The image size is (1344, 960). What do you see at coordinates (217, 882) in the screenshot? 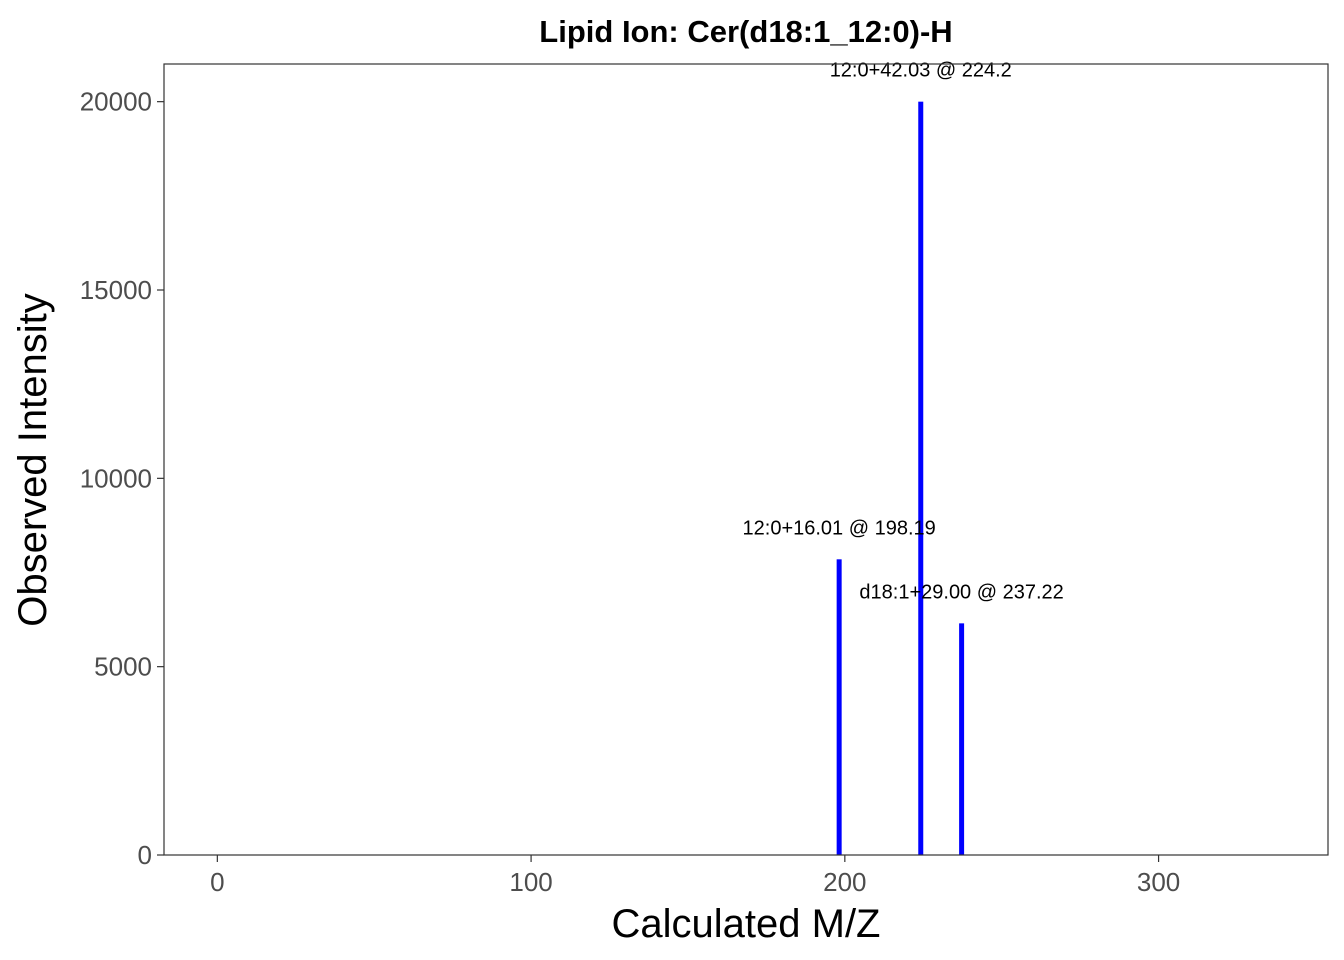
I see `x-tick-label: 0` at bounding box center [217, 882].